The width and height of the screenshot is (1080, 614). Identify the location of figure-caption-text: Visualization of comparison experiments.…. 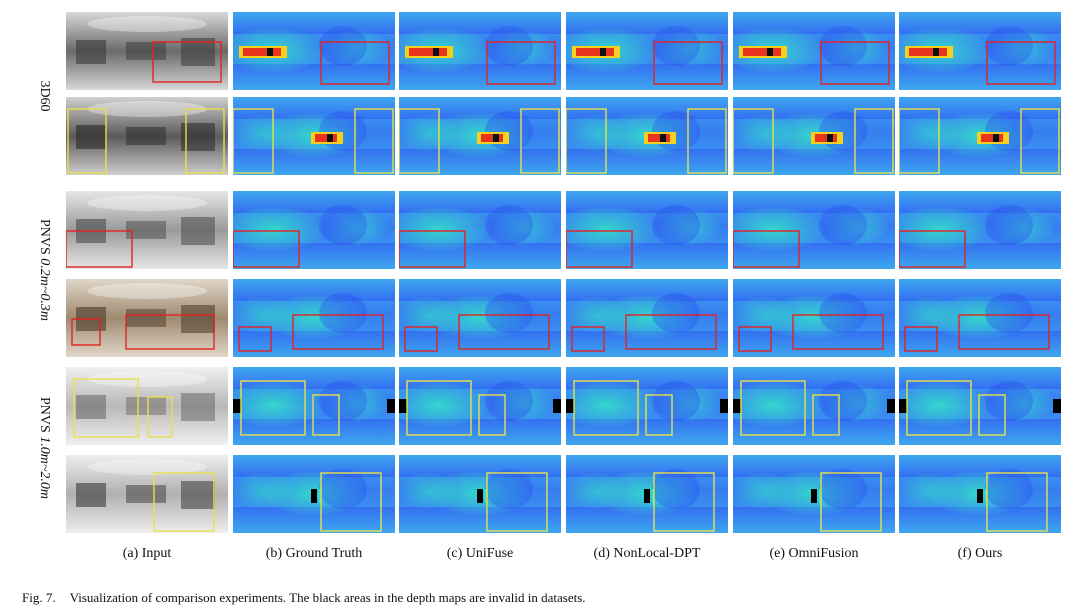
(327, 597).